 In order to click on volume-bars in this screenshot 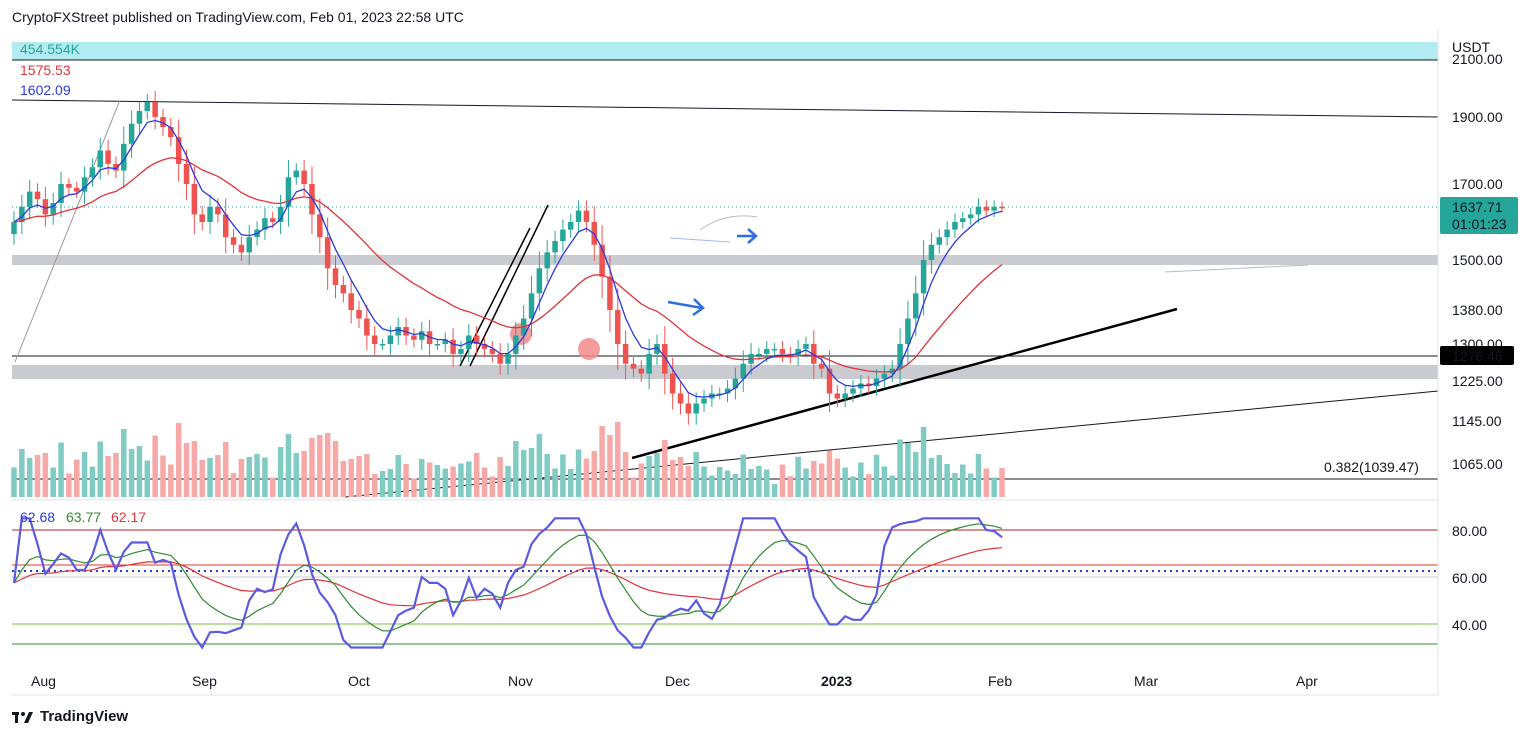, I will do `click(508, 459)`.